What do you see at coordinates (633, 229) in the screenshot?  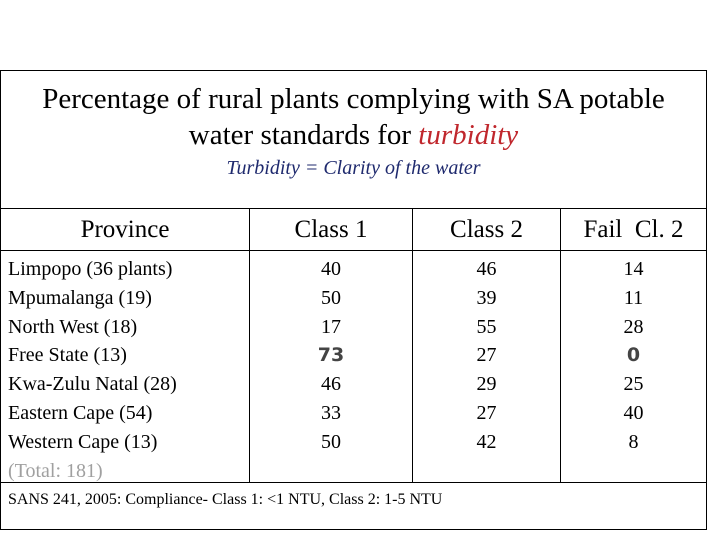 I see `header-fail-class-2: Fail Cl. 2` at bounding box center [633, 229].